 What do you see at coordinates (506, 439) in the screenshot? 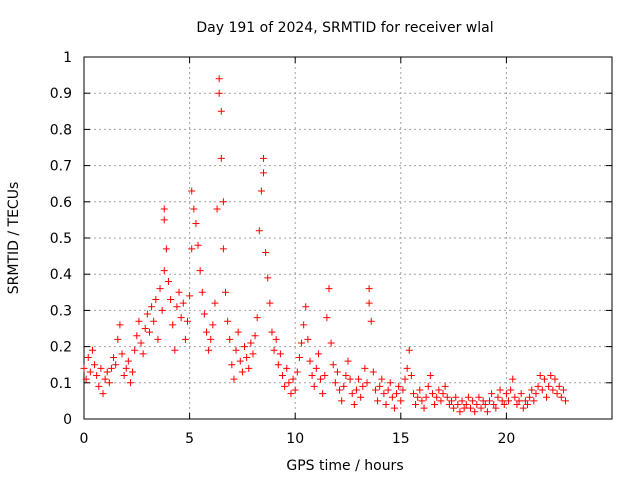
I see `x-tick-label: 20` at bounding box center [506, 439].